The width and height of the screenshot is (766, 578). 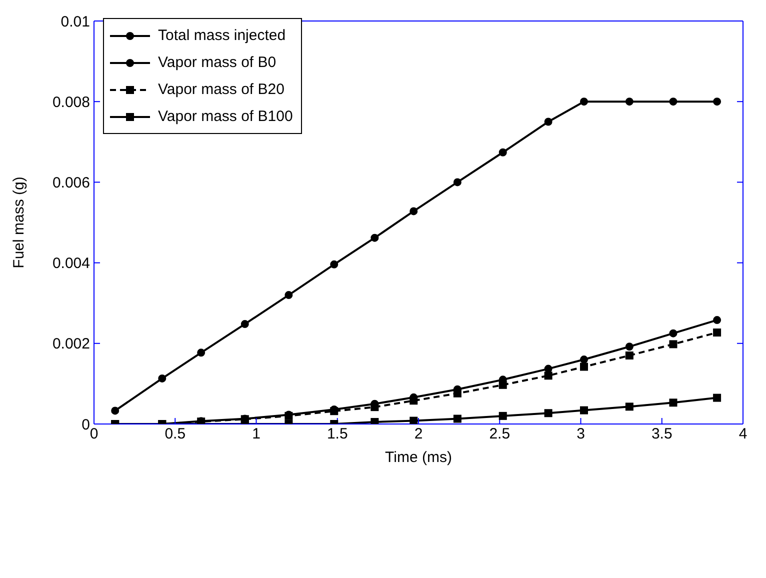 What do you see at coordinates (743, 434) in the screenshot?
I see `x-tick-label: 4` at bounding box center [743, 434].